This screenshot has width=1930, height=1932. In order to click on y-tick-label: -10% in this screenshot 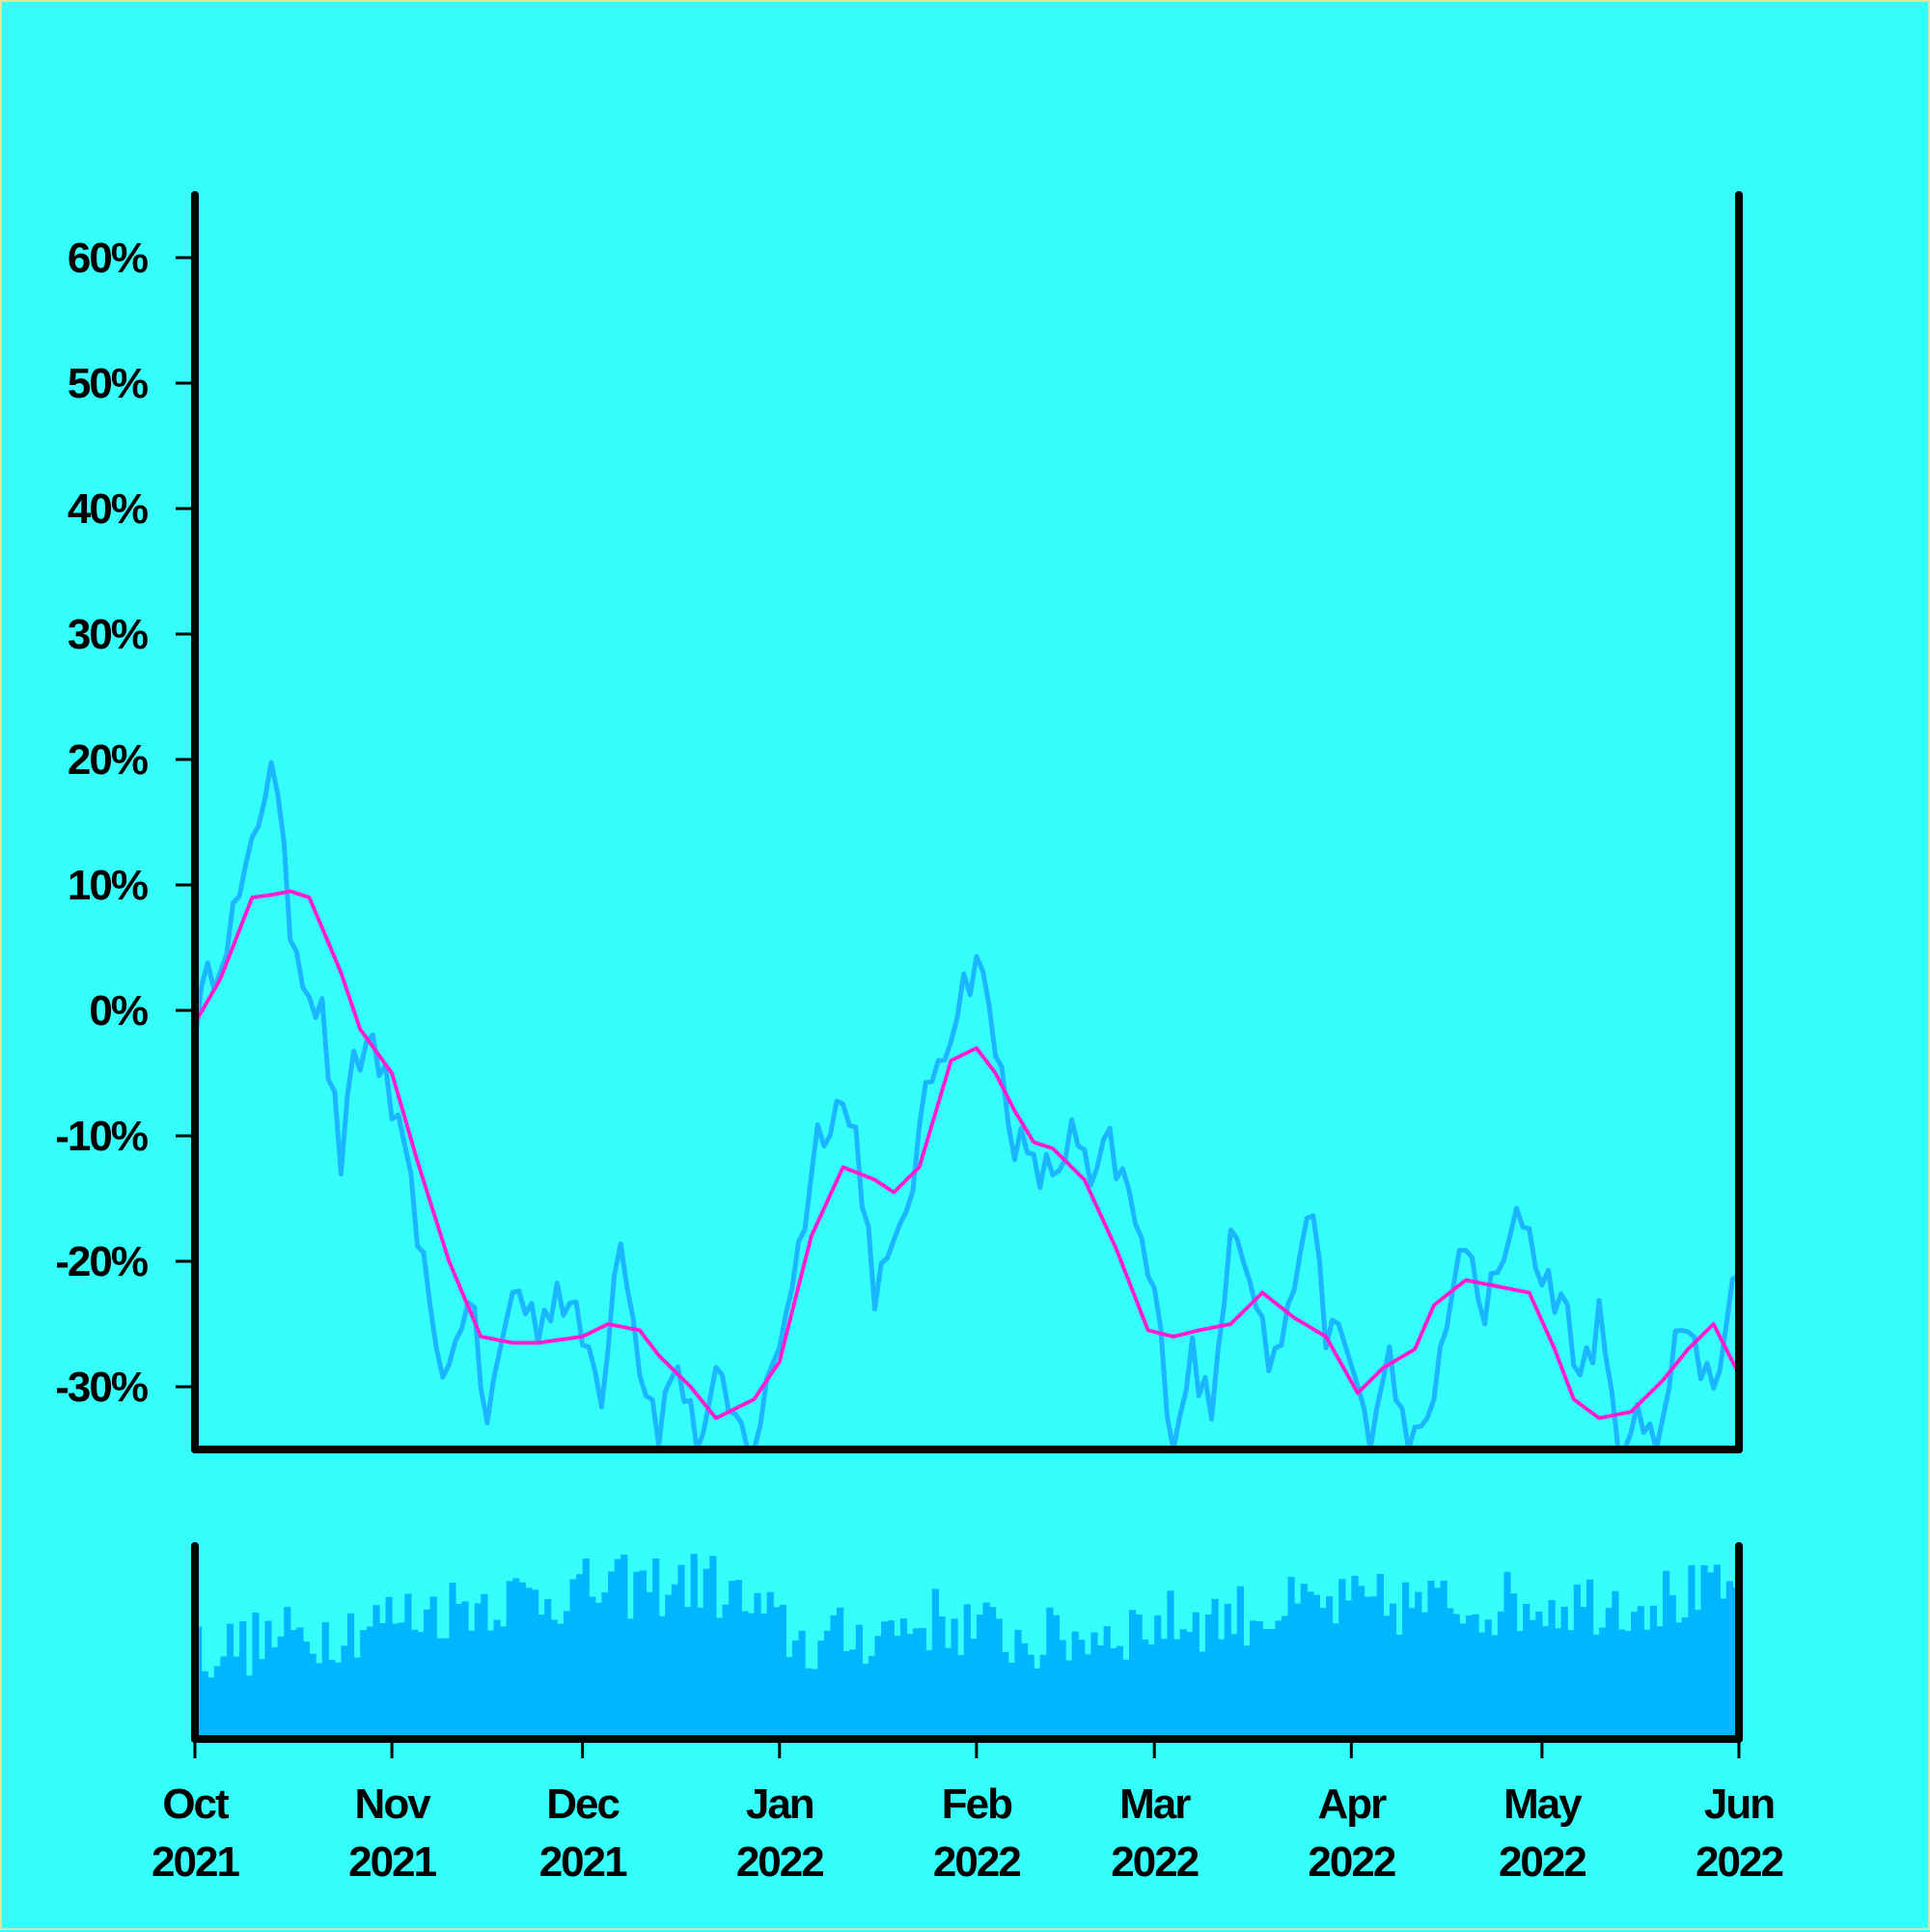, I will do `click(101, 1136)`.